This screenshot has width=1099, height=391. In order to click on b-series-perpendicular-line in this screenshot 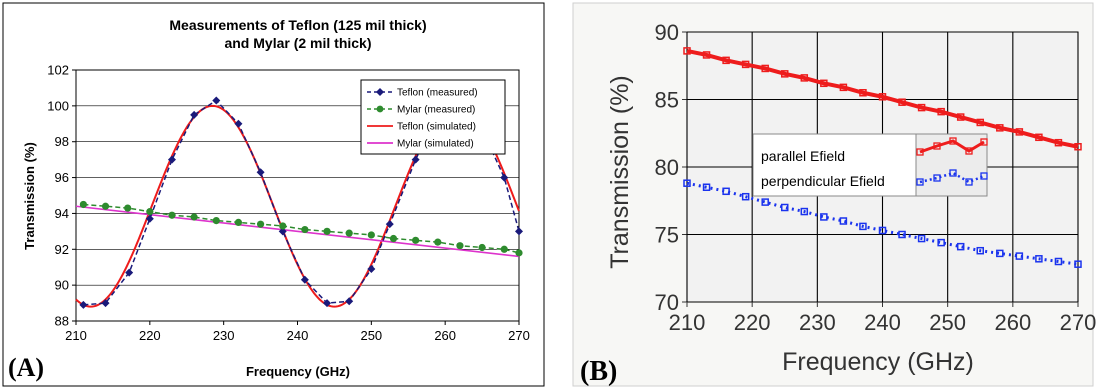, I will do `click(882, 223)`.